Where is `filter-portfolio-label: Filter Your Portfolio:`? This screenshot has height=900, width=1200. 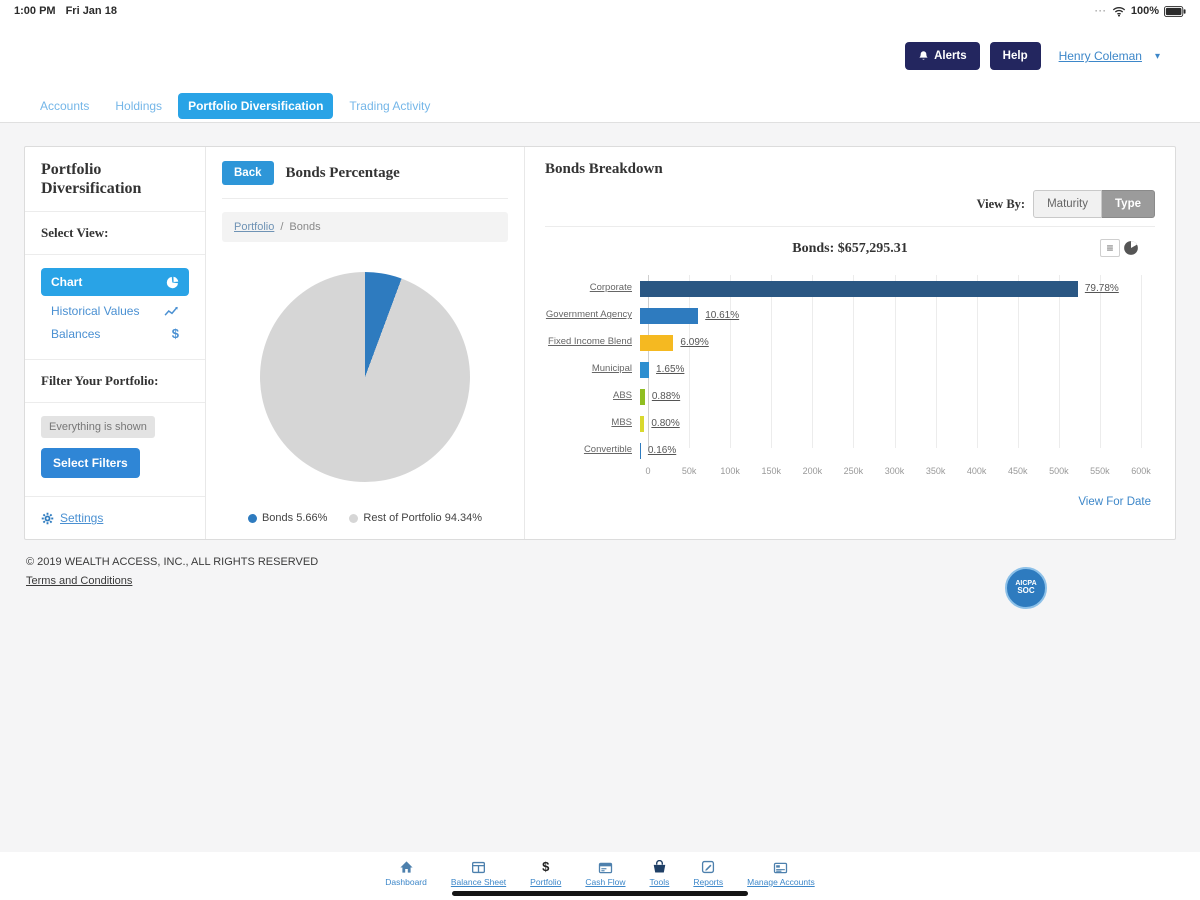 filter-portfolio-label: Filter Your Portfolio: is located at coordinates (100, 381).